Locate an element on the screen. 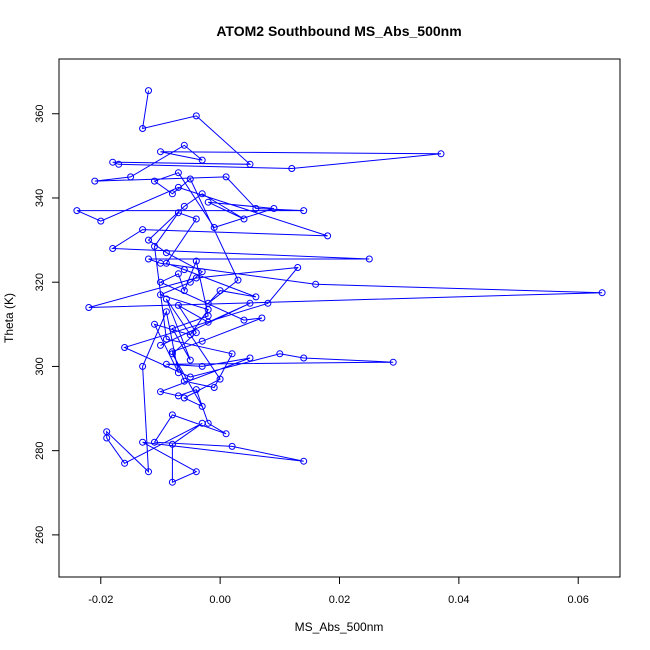 The width and height of the screenshot is (650, 650). y-axis-label: Theta (K) is located at coordinates (9, 318).